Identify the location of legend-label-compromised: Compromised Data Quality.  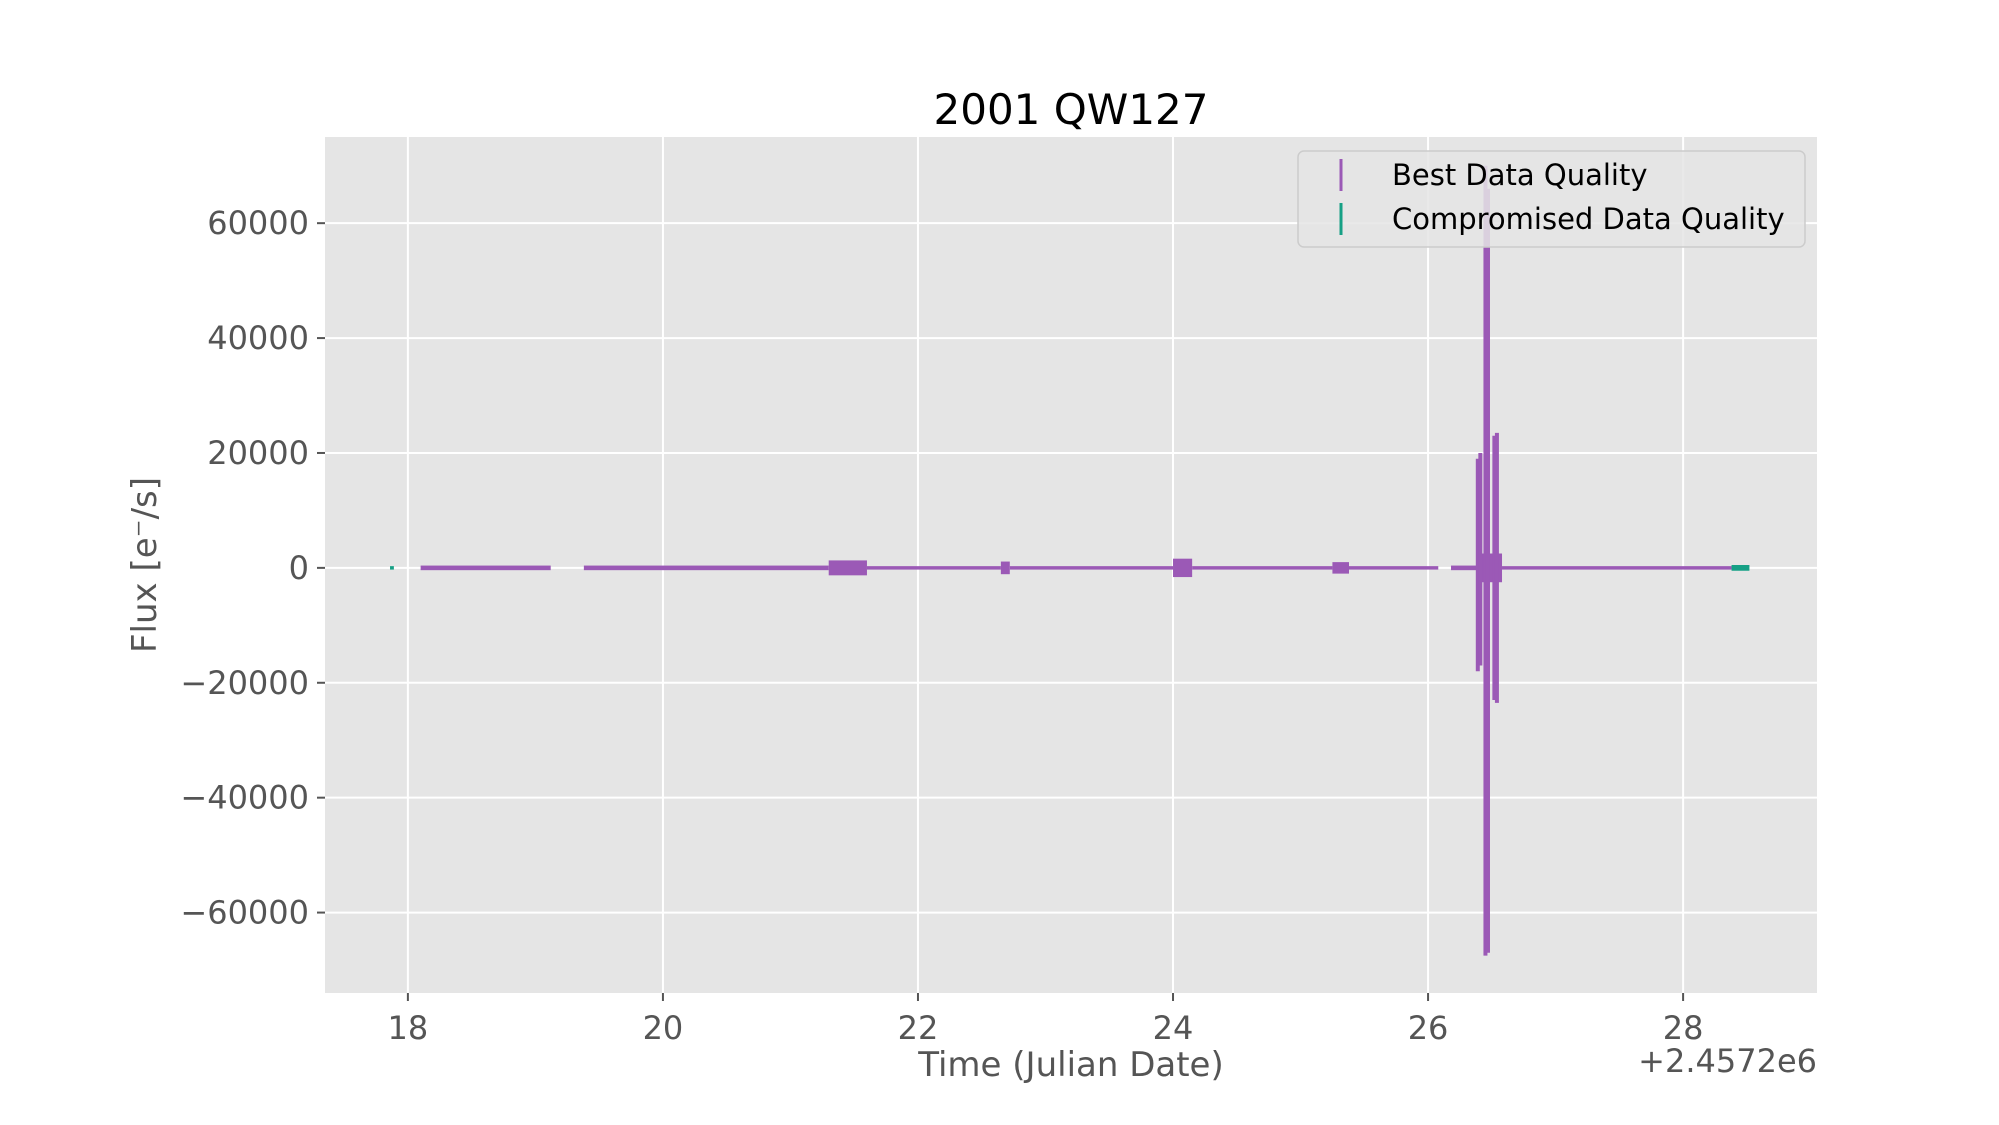
(1588, 219).